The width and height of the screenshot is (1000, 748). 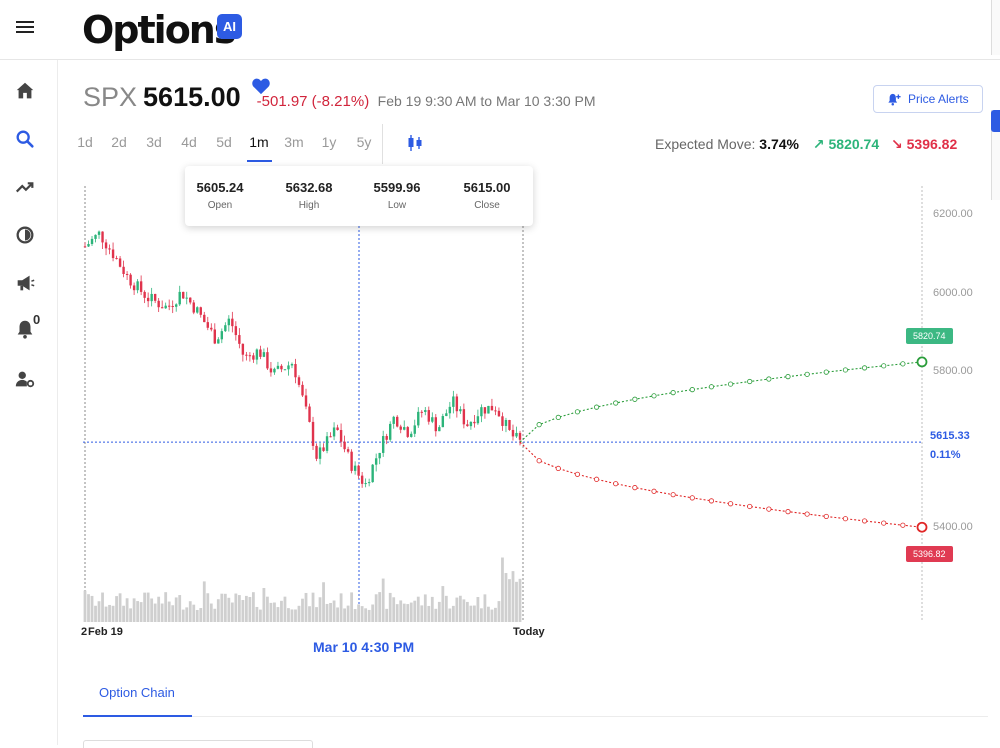 What do you see at coordinates (25, 283) in the screenshot?
I see `megaphone-icon` at bounding box center [25, 283].